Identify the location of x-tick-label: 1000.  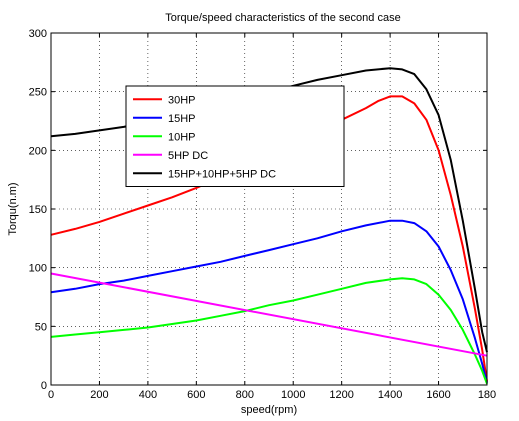
(293, 395).